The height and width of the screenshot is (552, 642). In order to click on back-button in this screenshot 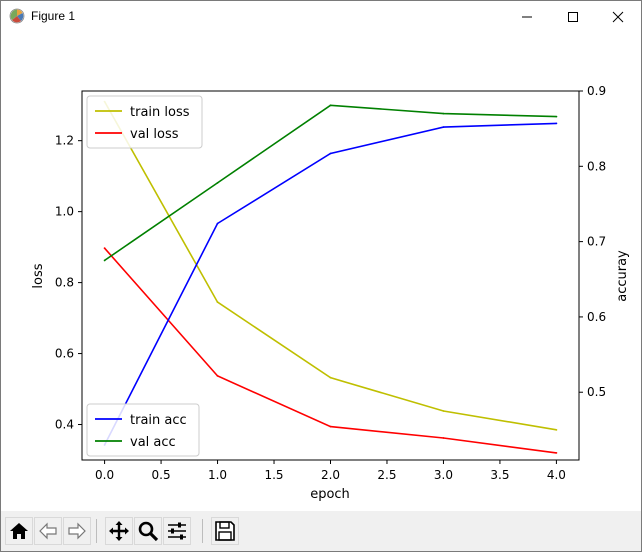, I will do `click(48, 531)`.